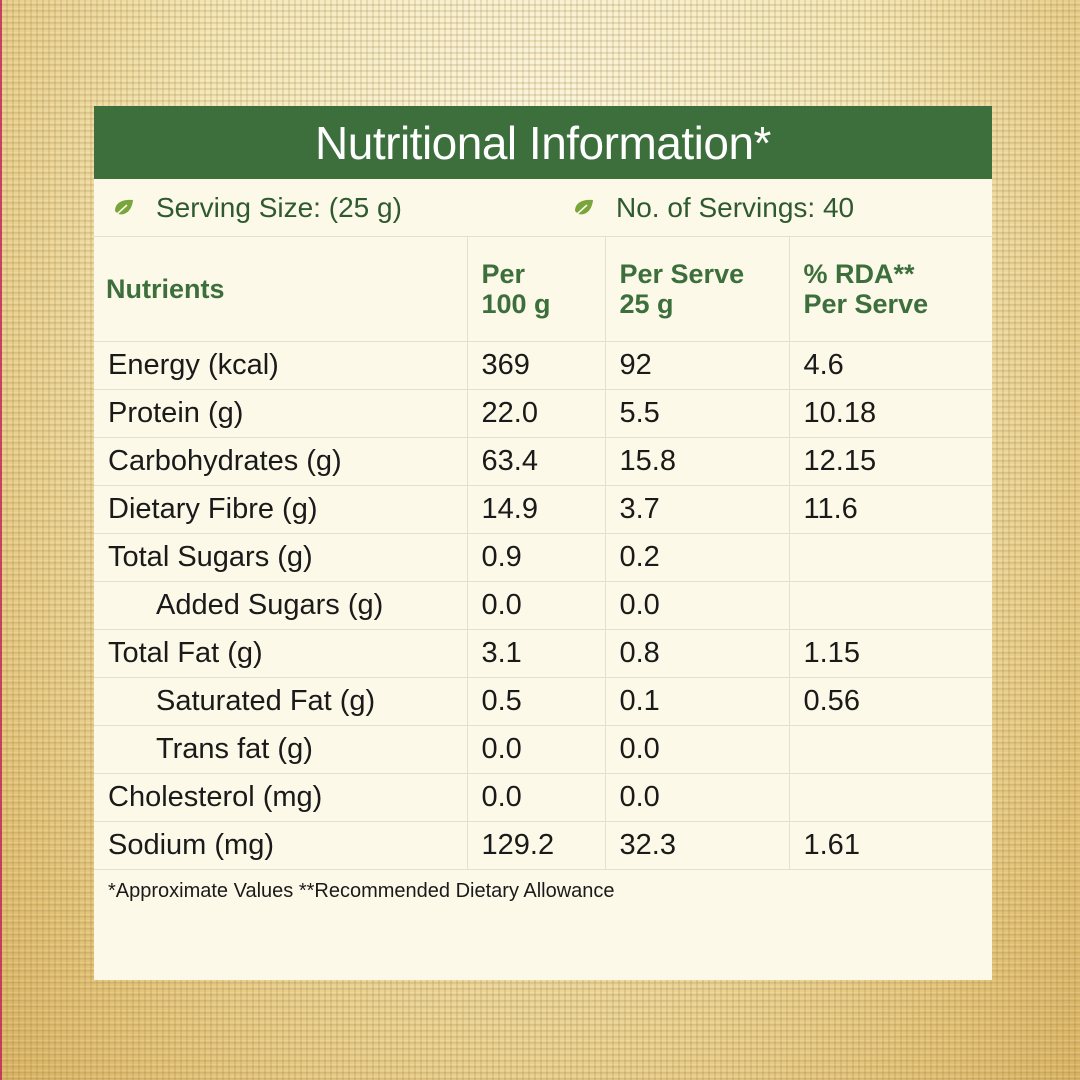 The height and width of the screenshot is (1080, 1080). Describe the element at coordinates (696, 461) in the screenshot. I see `per-serve-value: 15.8` at that location.